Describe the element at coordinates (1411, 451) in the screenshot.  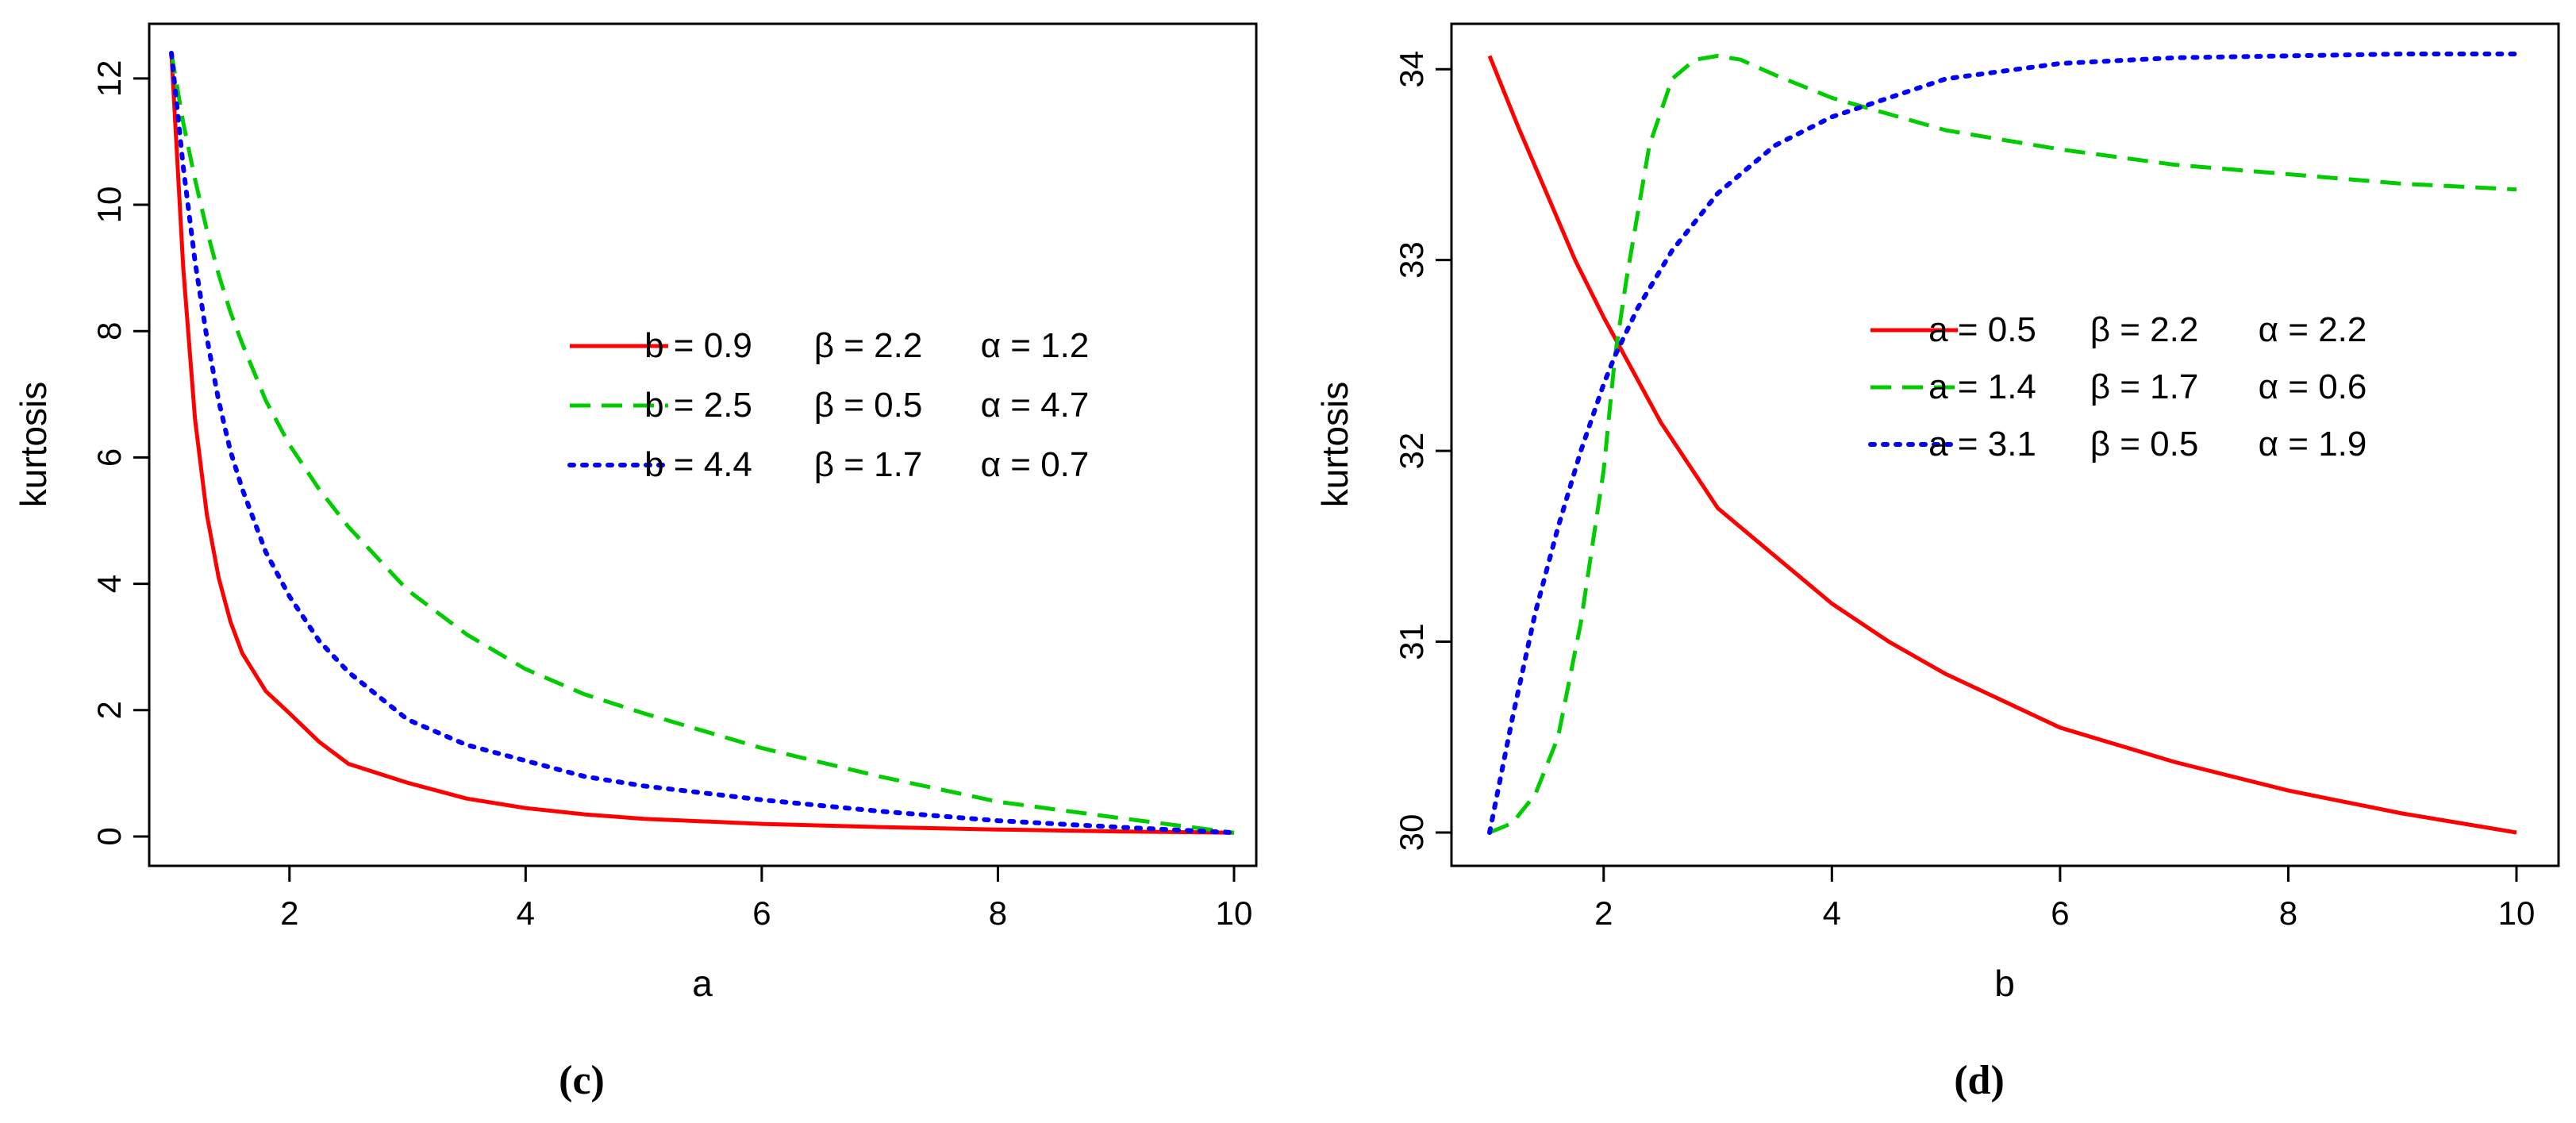
I see `y-tick-label: 32` at that location.